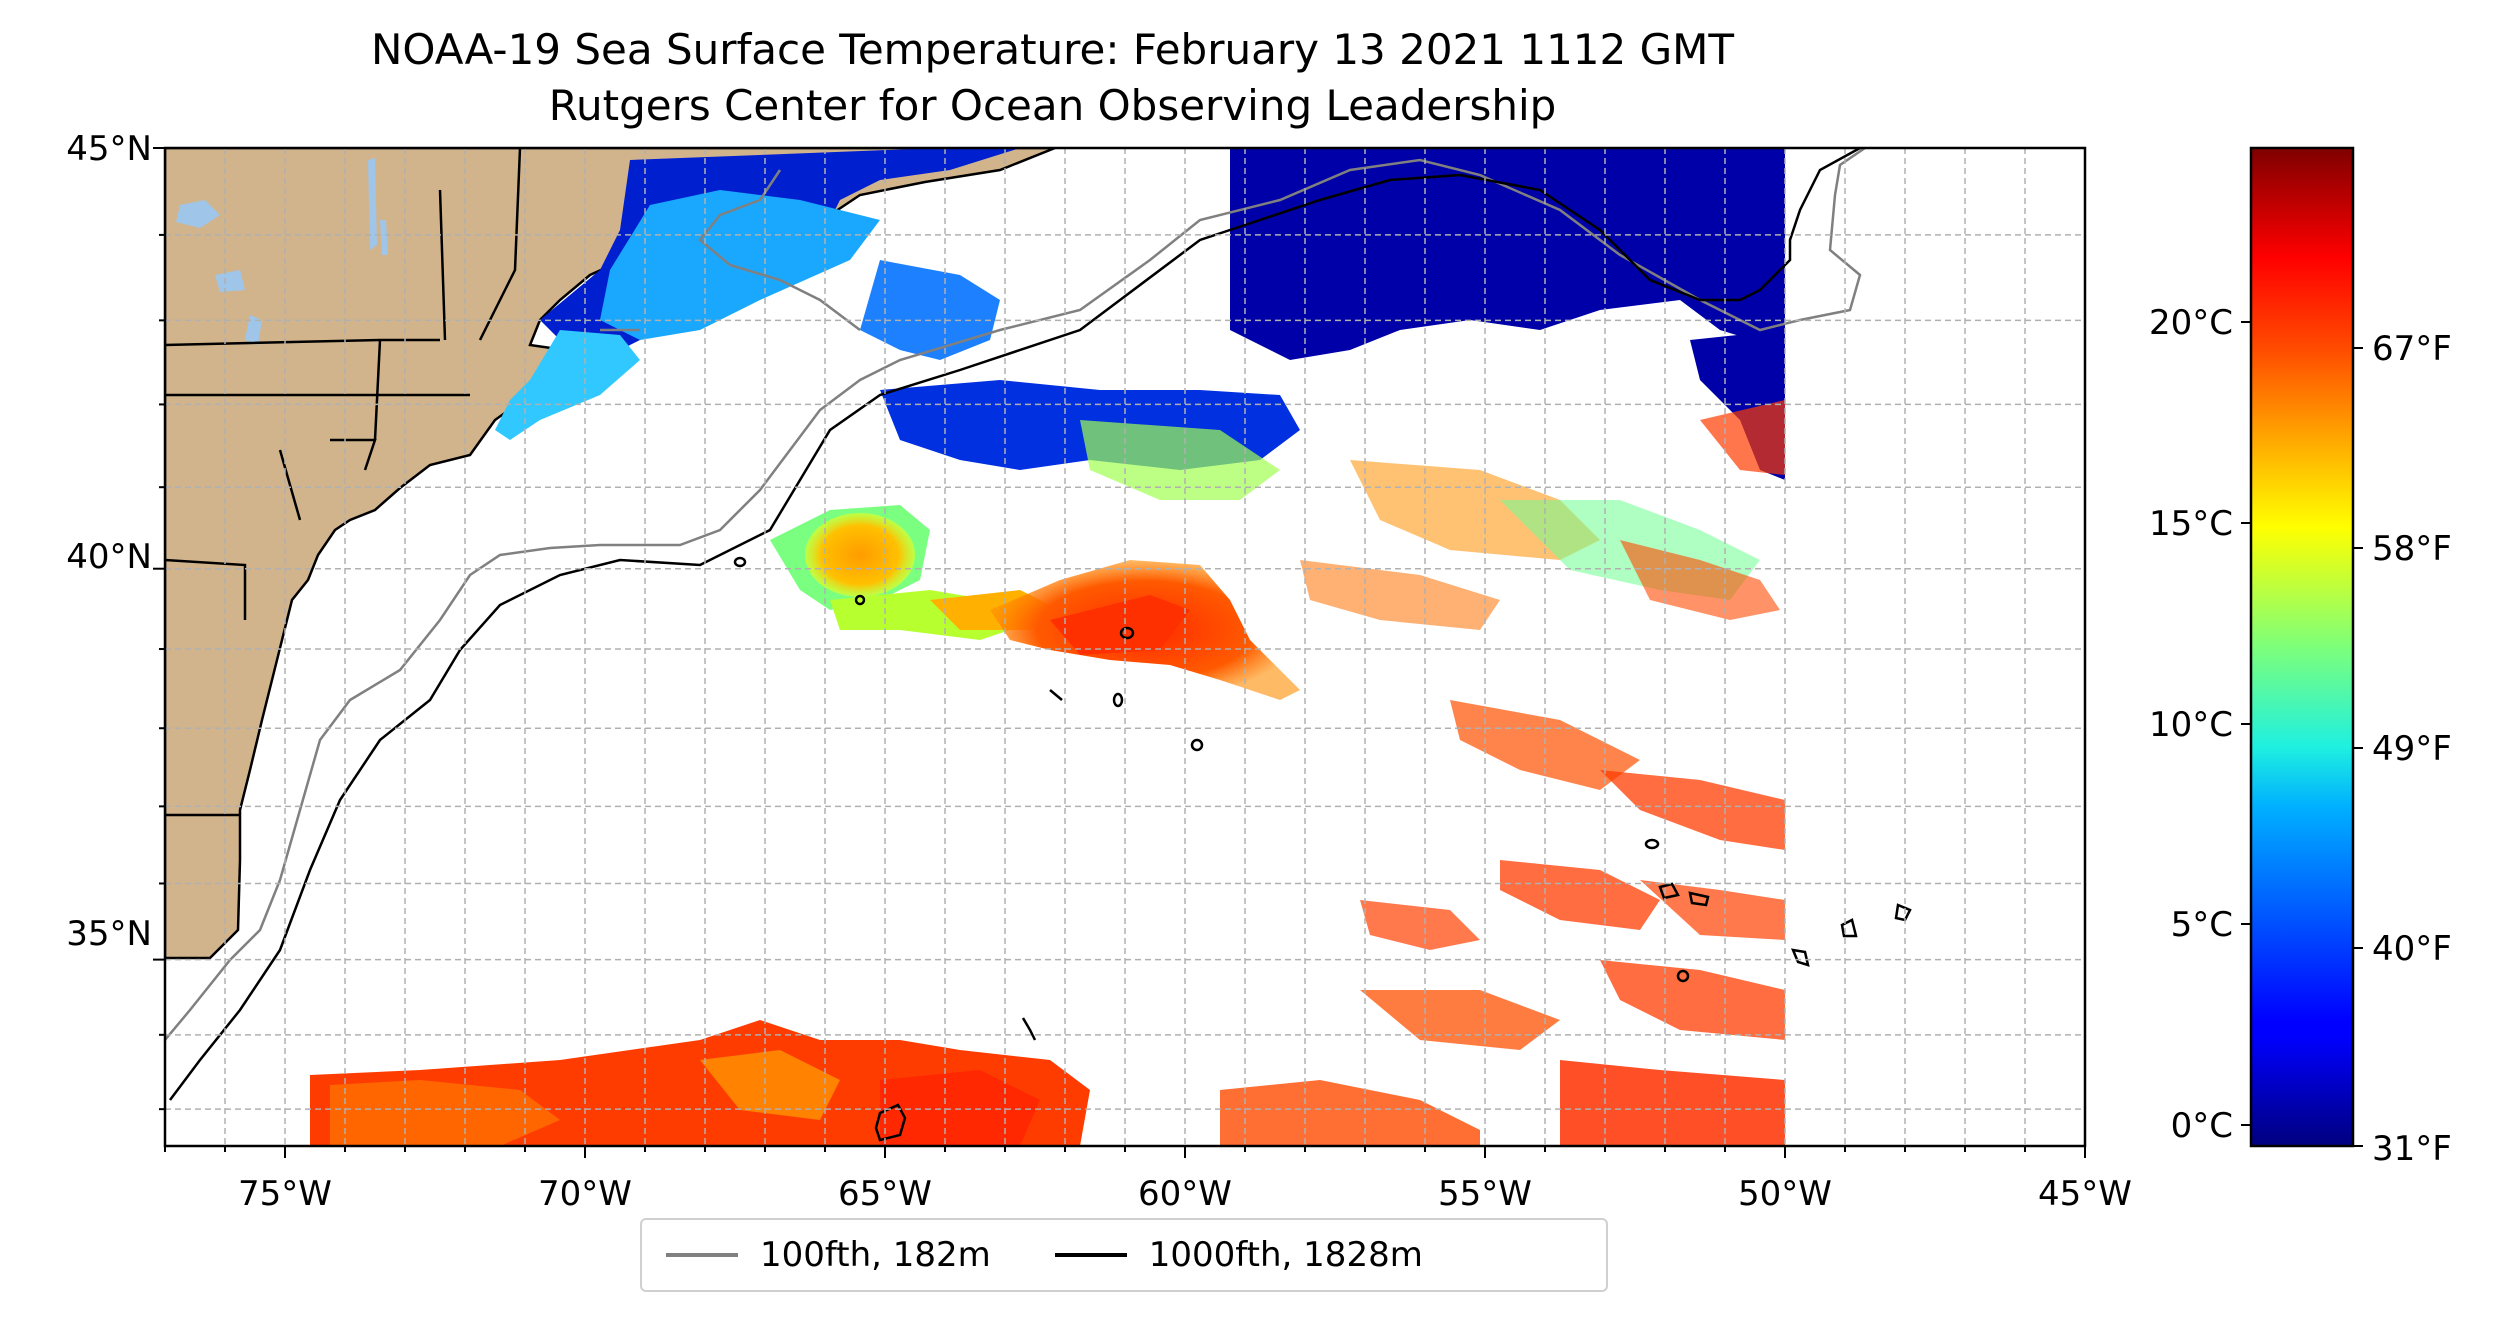 The image size is (2502, 1318). I want to click on fahrenheit-tick-49: 49°F, so click(2412, 749).